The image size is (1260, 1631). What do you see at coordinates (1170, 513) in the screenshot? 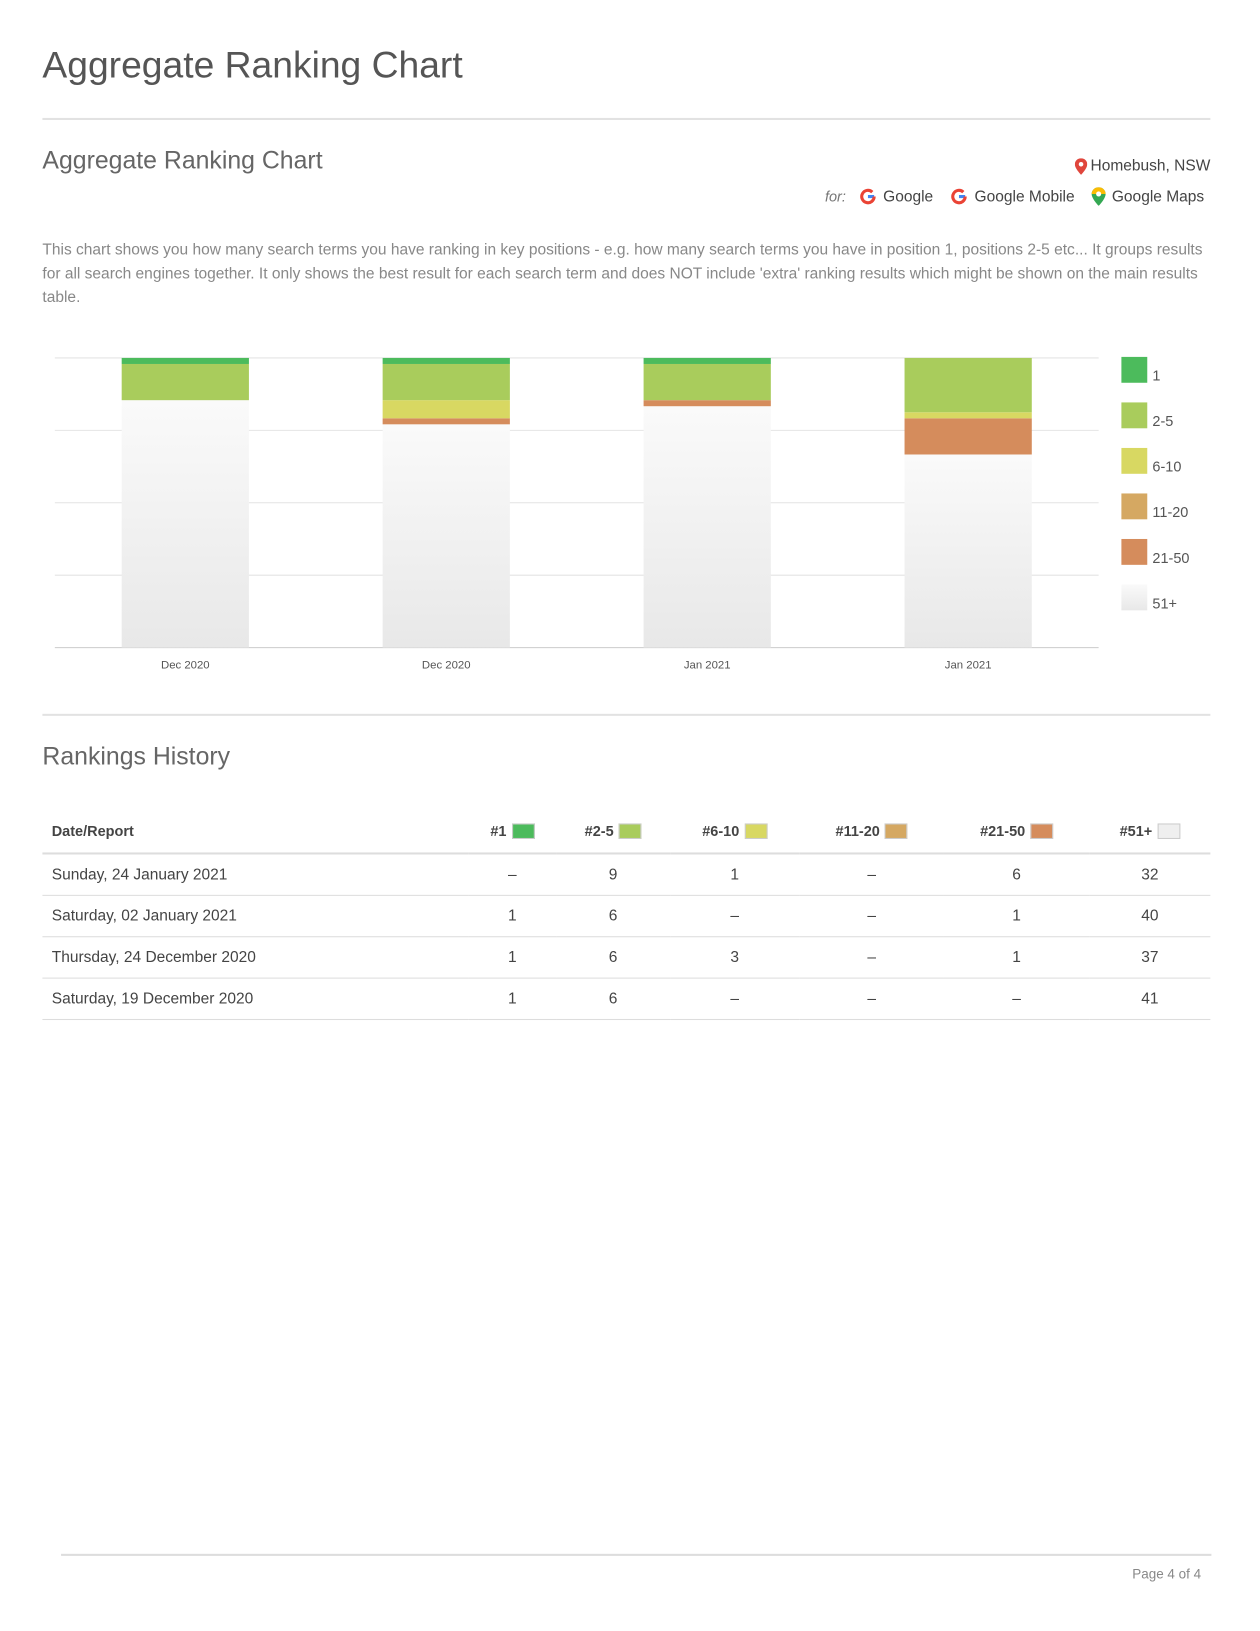
I see `legend-label: 11-20` at bounding box center [1170, 513].